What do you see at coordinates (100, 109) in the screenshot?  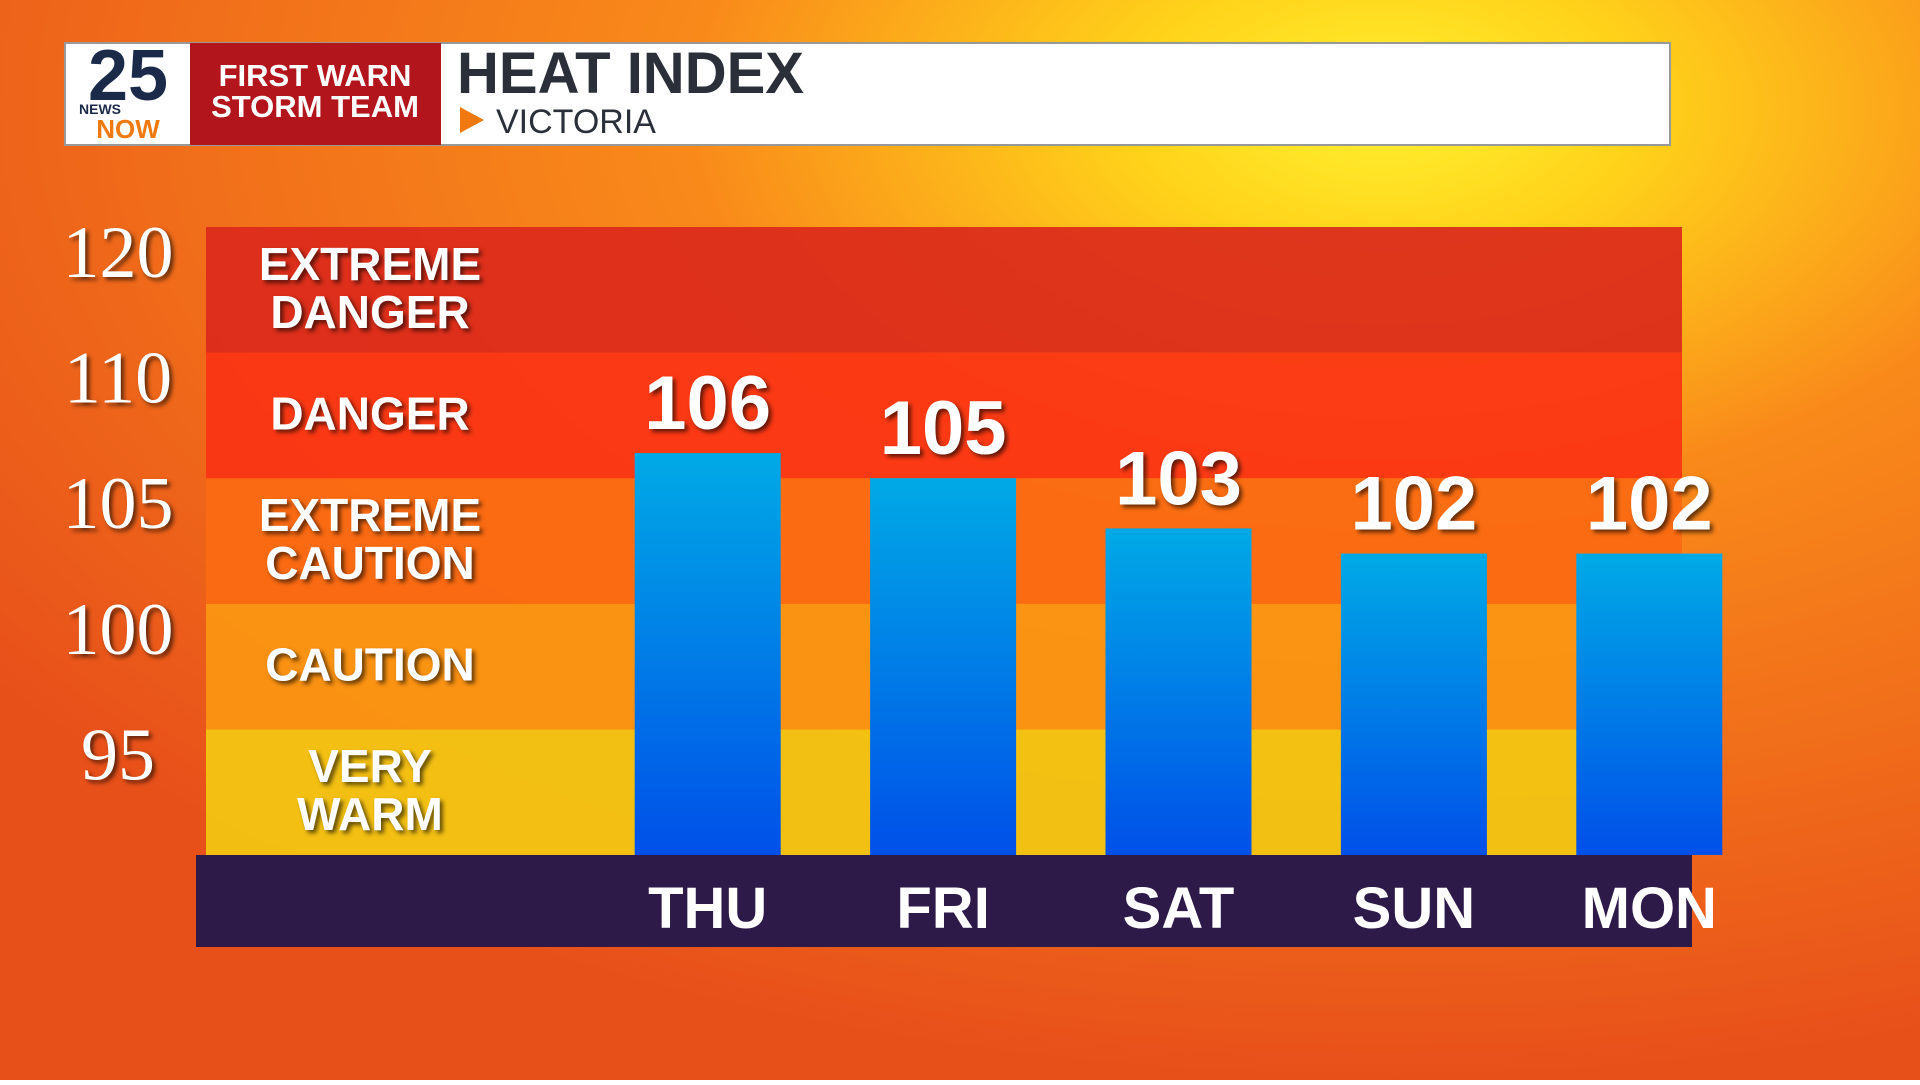 I see `logo-top: NEWS` at bounding box center [100, 109].